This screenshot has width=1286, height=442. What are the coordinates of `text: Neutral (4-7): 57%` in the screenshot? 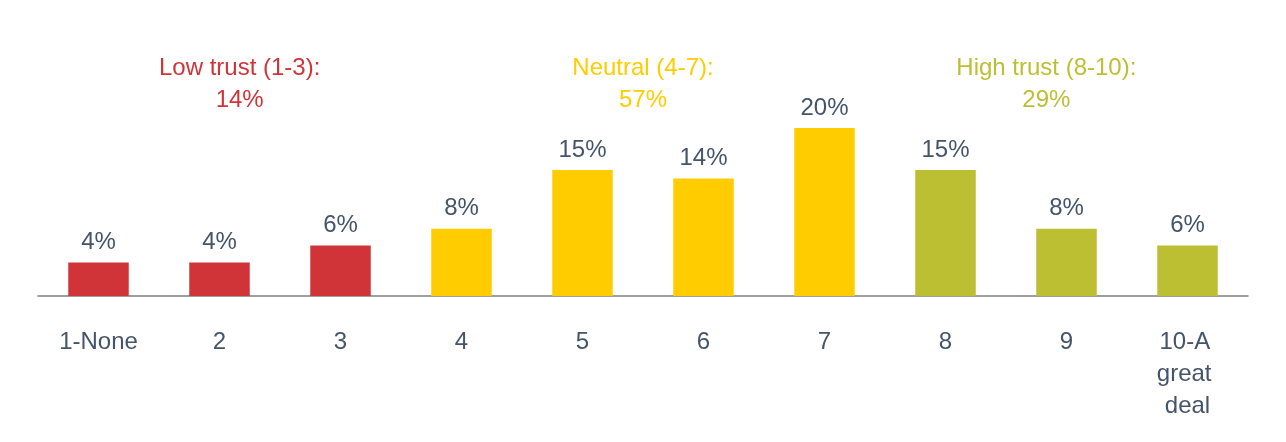 It's located at (643, 82).